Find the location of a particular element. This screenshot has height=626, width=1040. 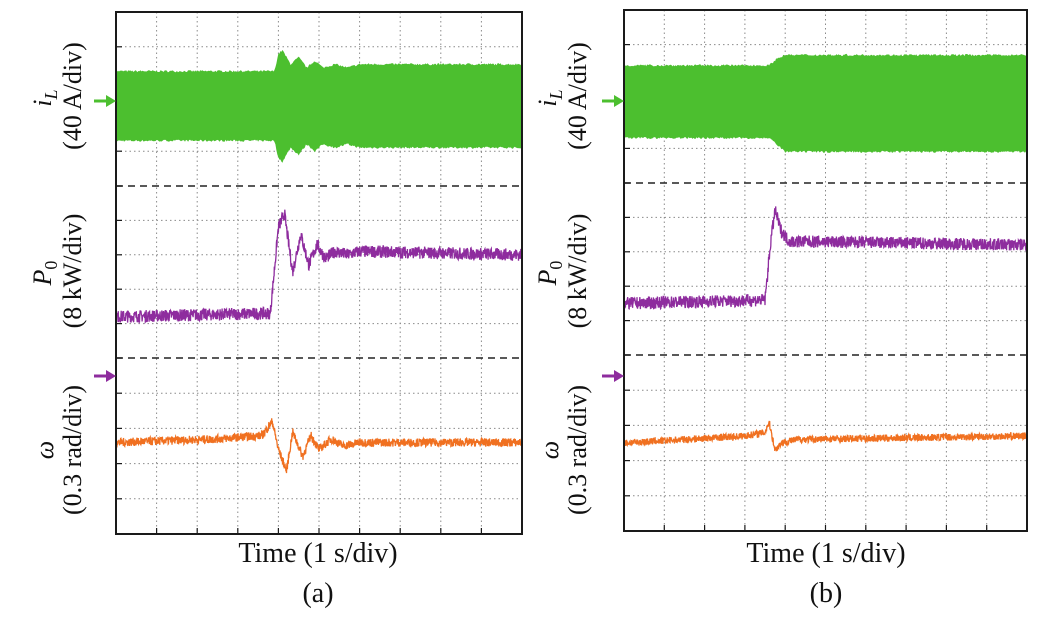

panel-label-b: (b) is located at coordinates (826, 593).